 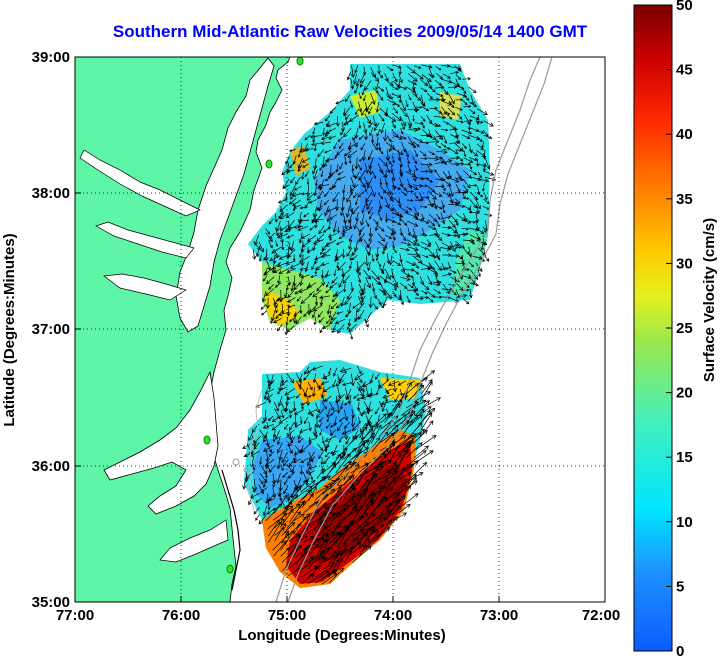 What do you see at coordinates (269, 164) in the screenshot?
I see `radar-station-marker` at bounding box center [269, 164].